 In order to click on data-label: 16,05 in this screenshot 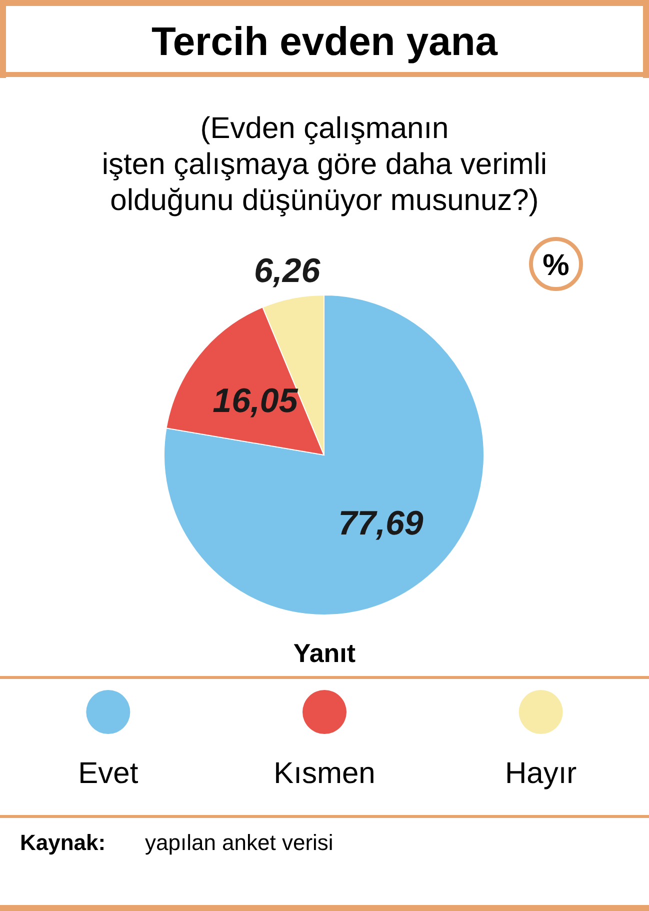, I will do `click(255, 401)`.